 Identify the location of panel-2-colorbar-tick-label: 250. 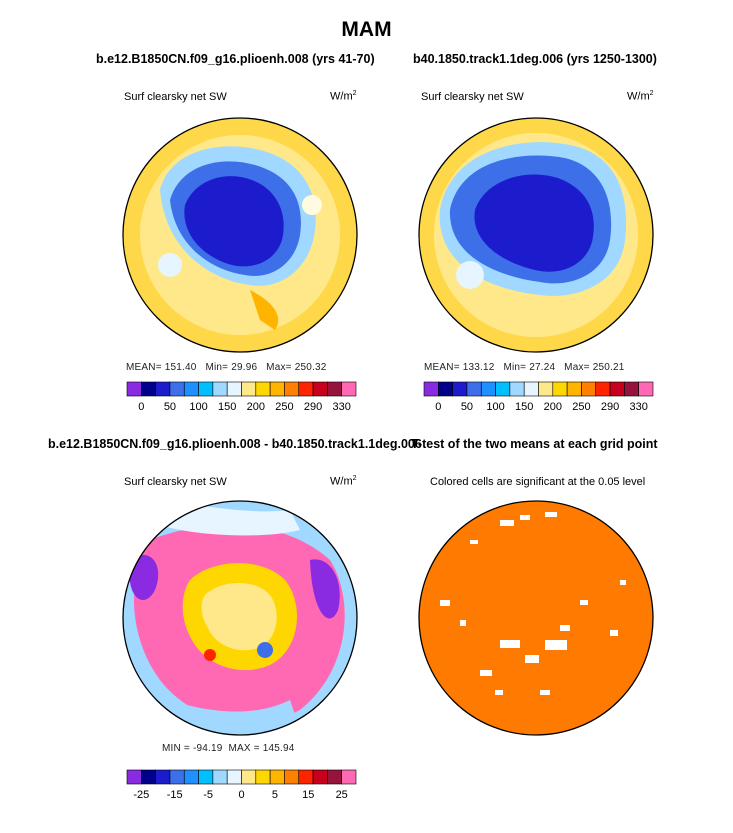
(581, 407).